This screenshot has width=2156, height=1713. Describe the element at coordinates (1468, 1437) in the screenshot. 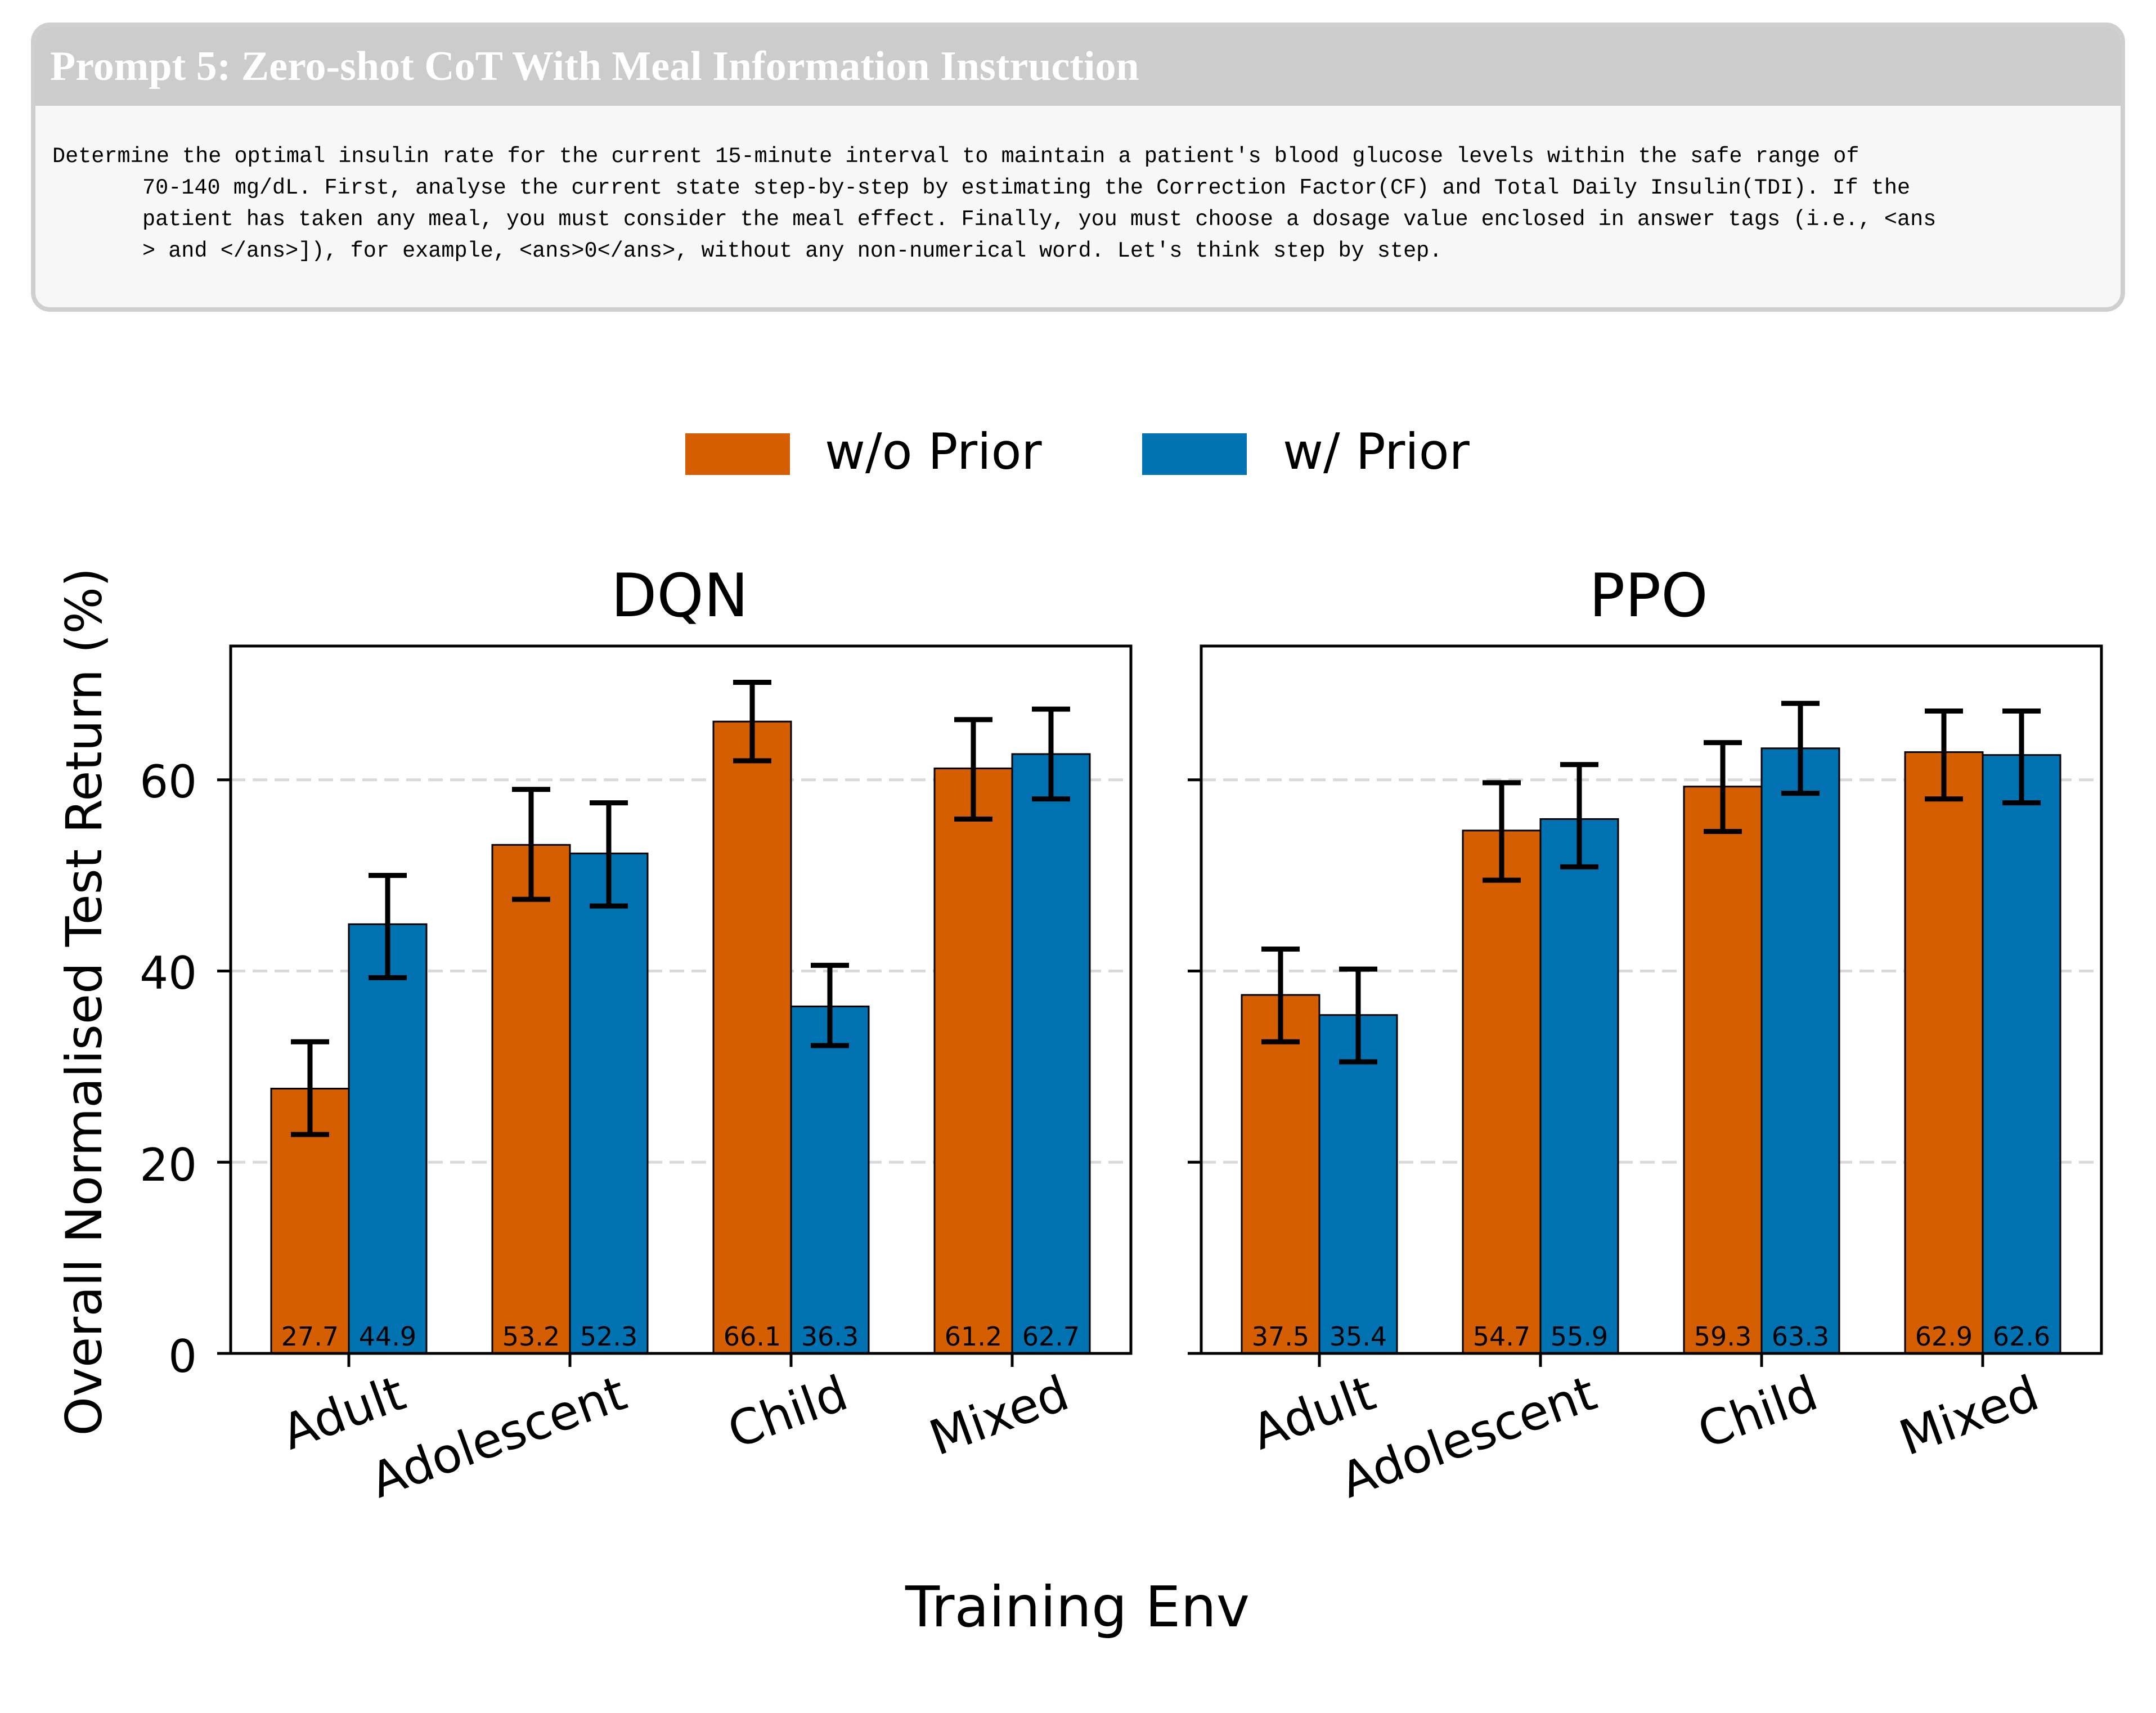

I see `x-tick-label-ppo-adolescent: Adolescent` at that location.